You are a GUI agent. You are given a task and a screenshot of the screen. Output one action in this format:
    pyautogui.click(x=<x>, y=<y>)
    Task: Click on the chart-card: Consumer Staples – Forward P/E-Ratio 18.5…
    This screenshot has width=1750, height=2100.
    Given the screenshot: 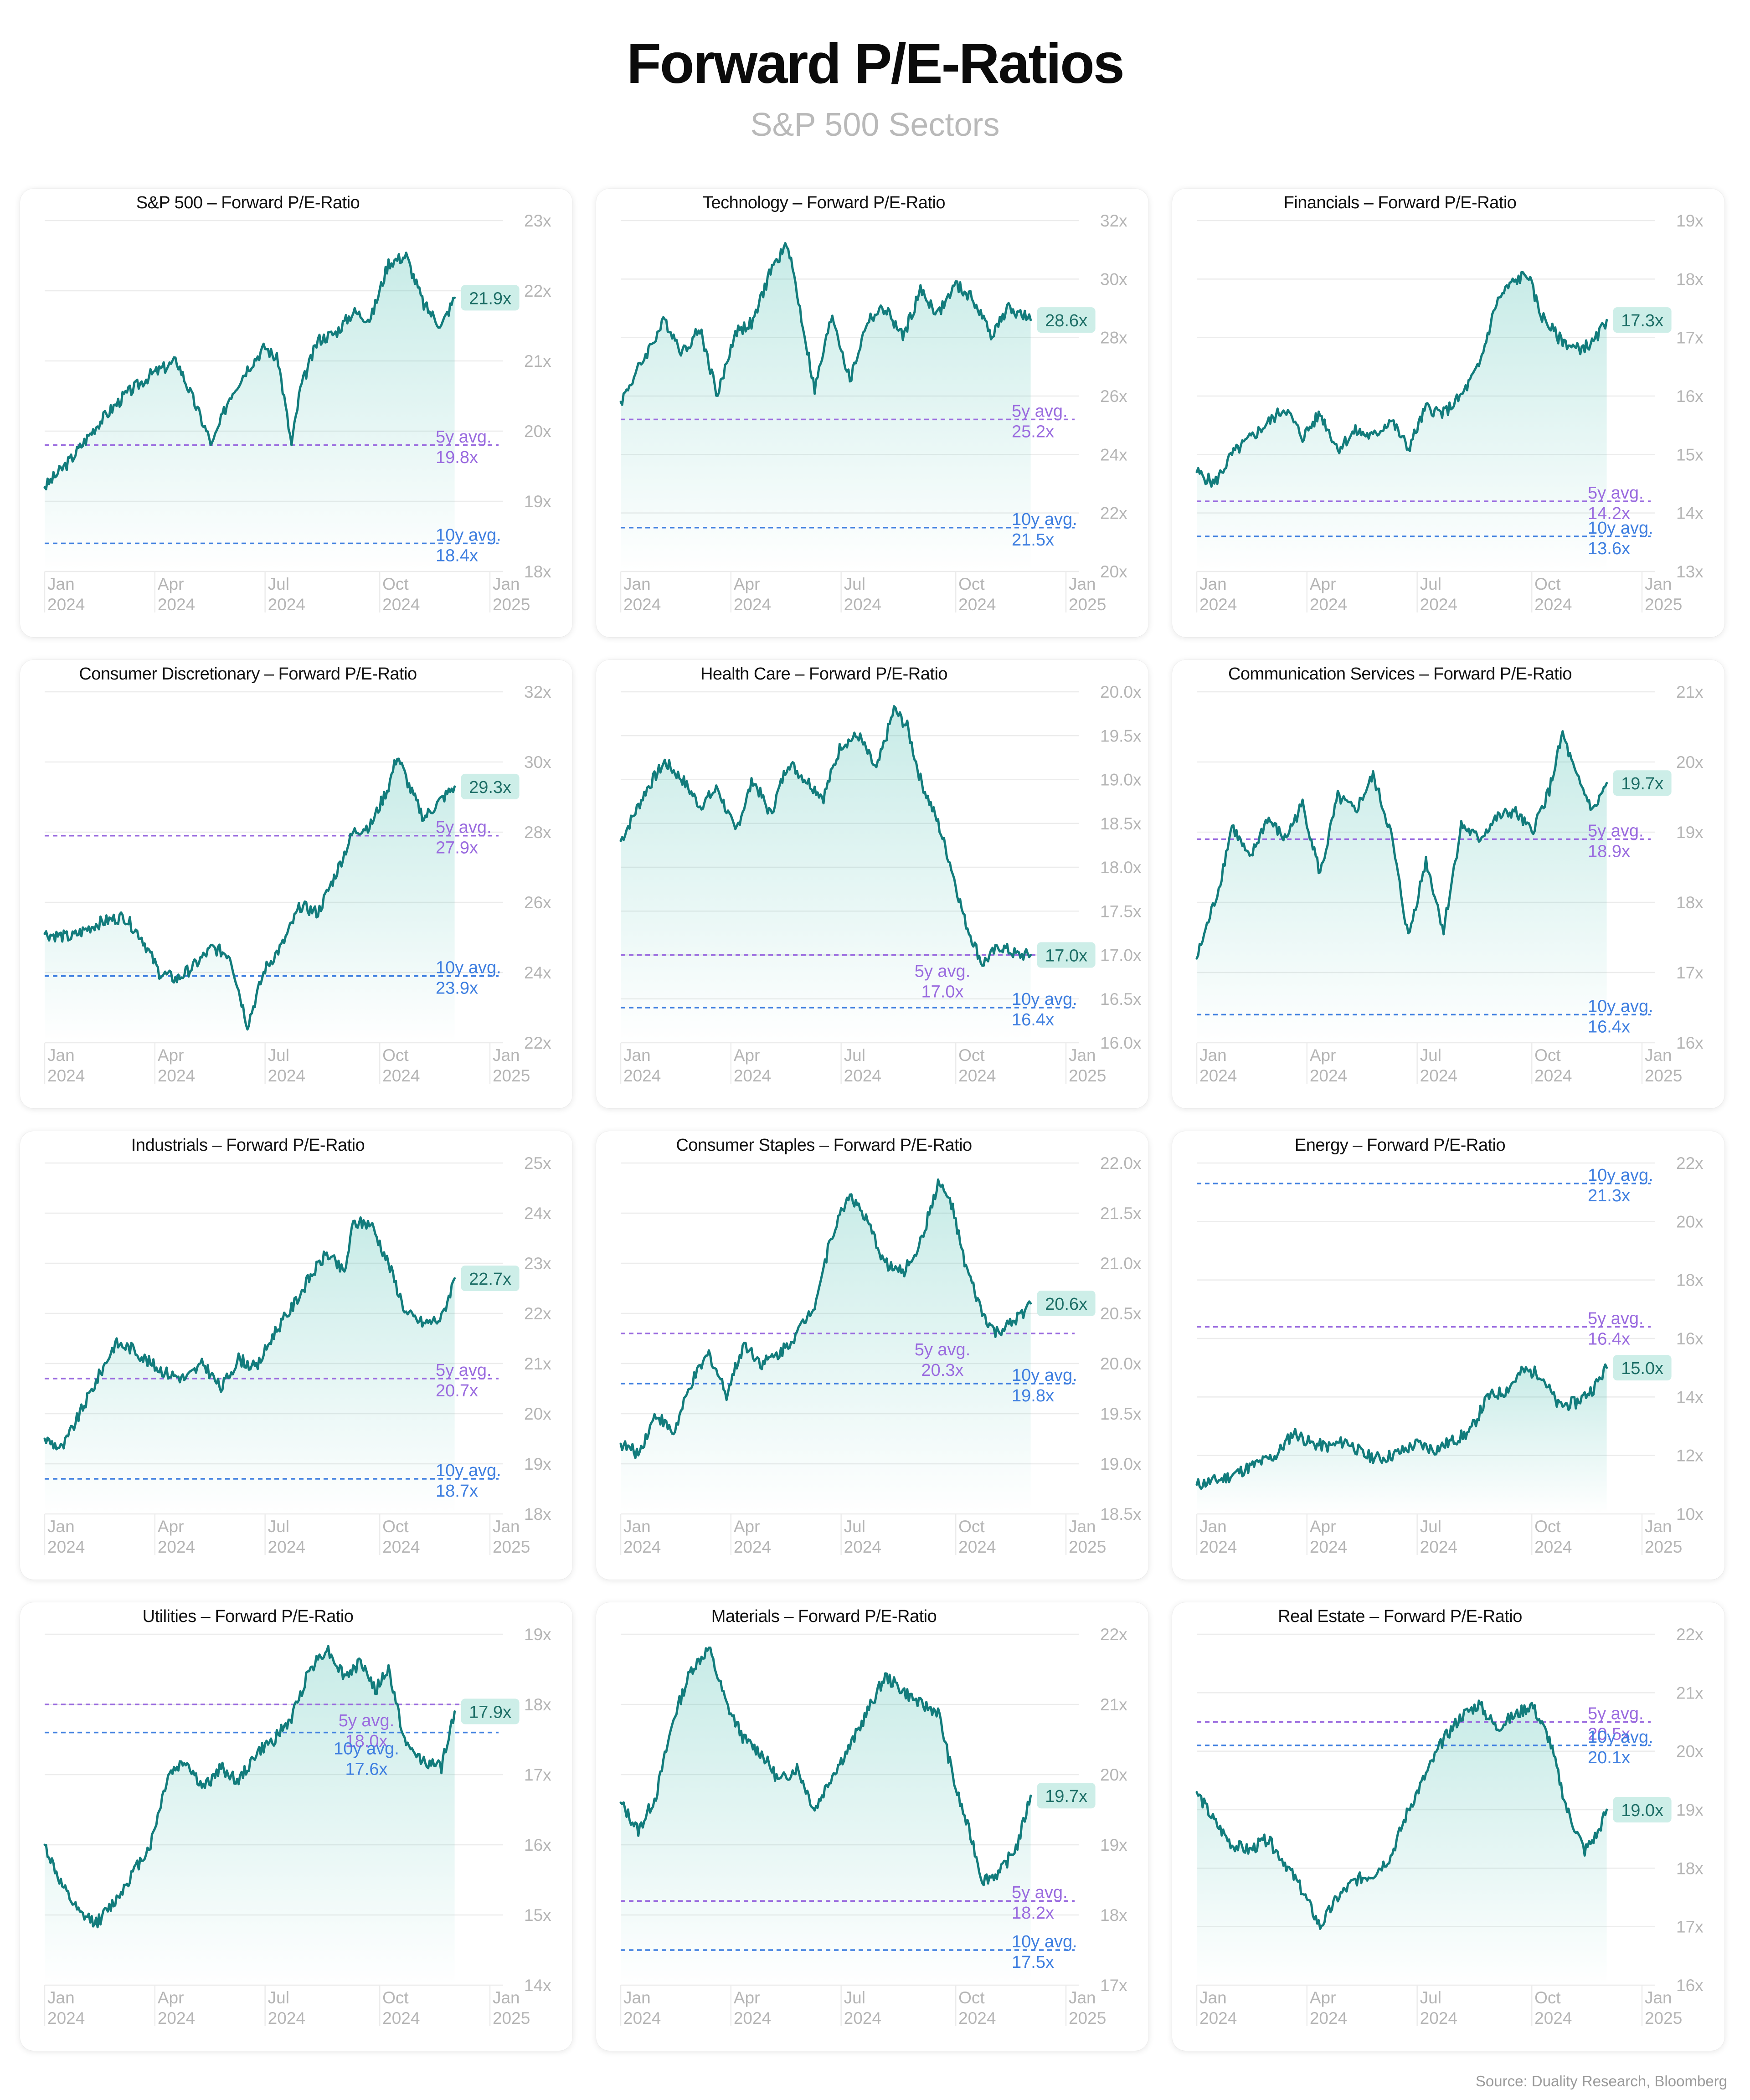 What is the action you would take?
    pyautogui.click(x=872, y=1355)
    